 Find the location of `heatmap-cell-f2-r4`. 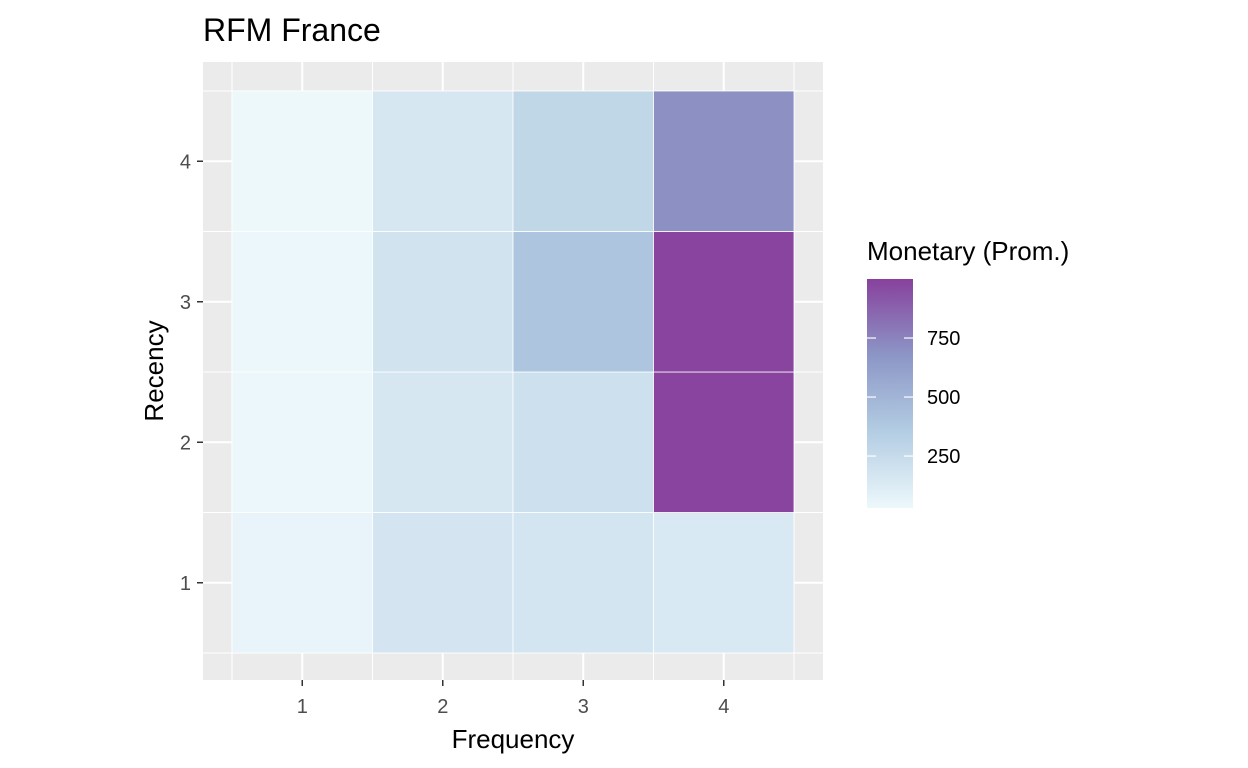

heatmap-cell-f2-r4 is located at coordinates (443, 161).